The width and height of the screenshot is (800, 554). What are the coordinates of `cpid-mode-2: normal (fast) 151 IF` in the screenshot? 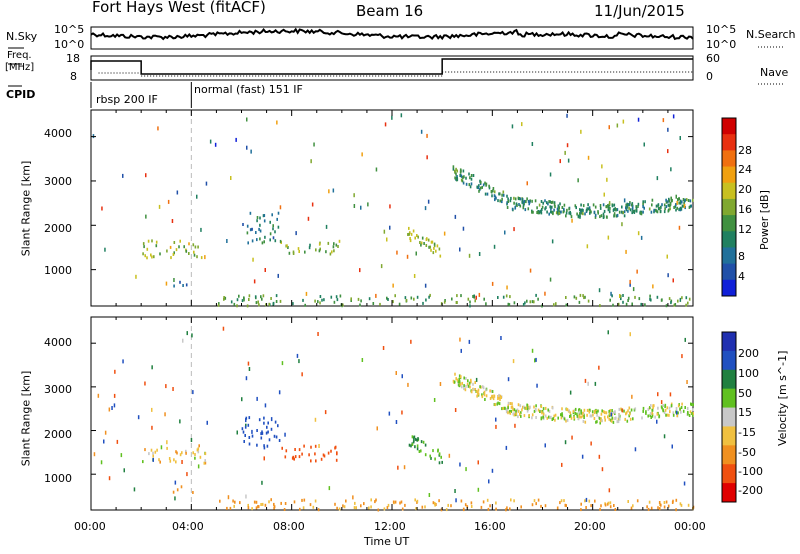 It's located at (248, 89).